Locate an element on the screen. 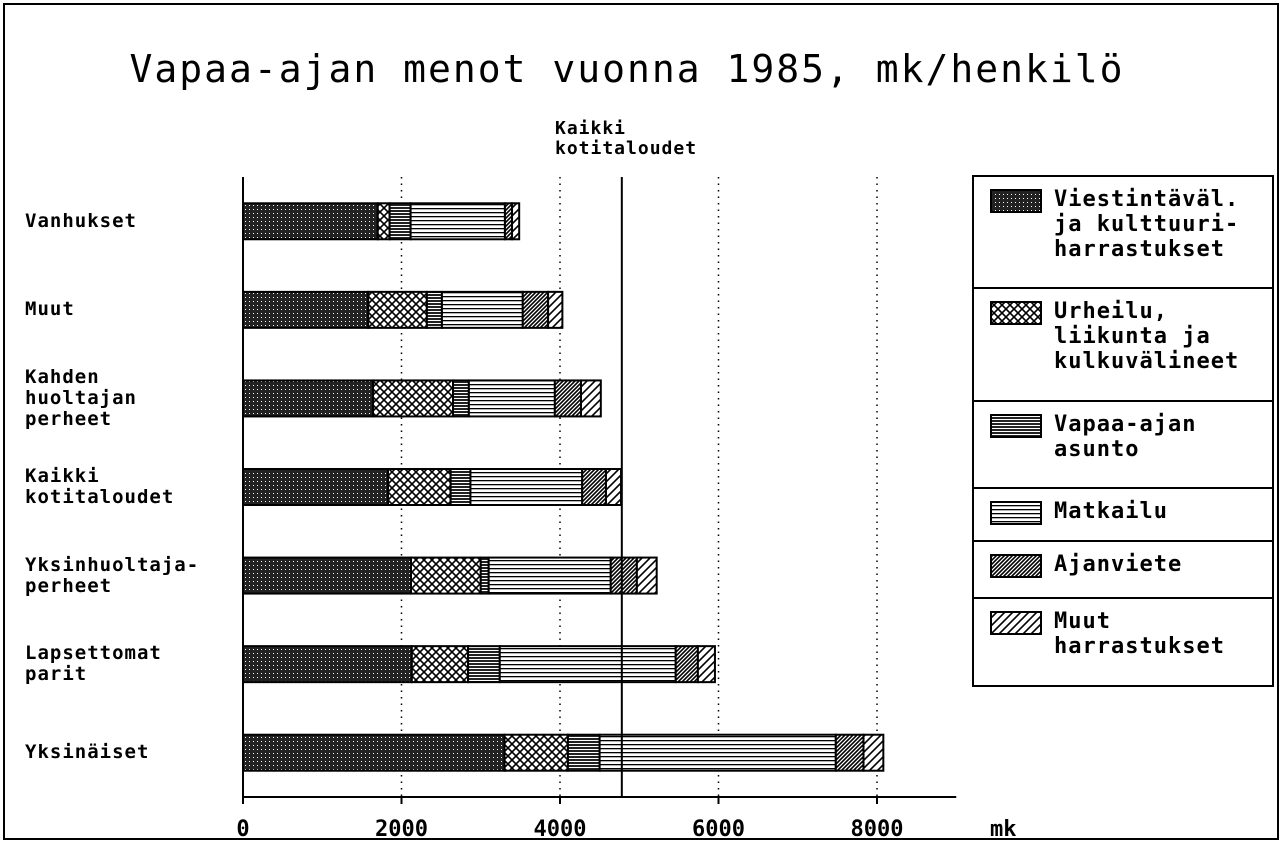 This screenshot has width=1282, height=843. reference-label: Kaikki kotitaloudet is located at coordinates (626, 138).